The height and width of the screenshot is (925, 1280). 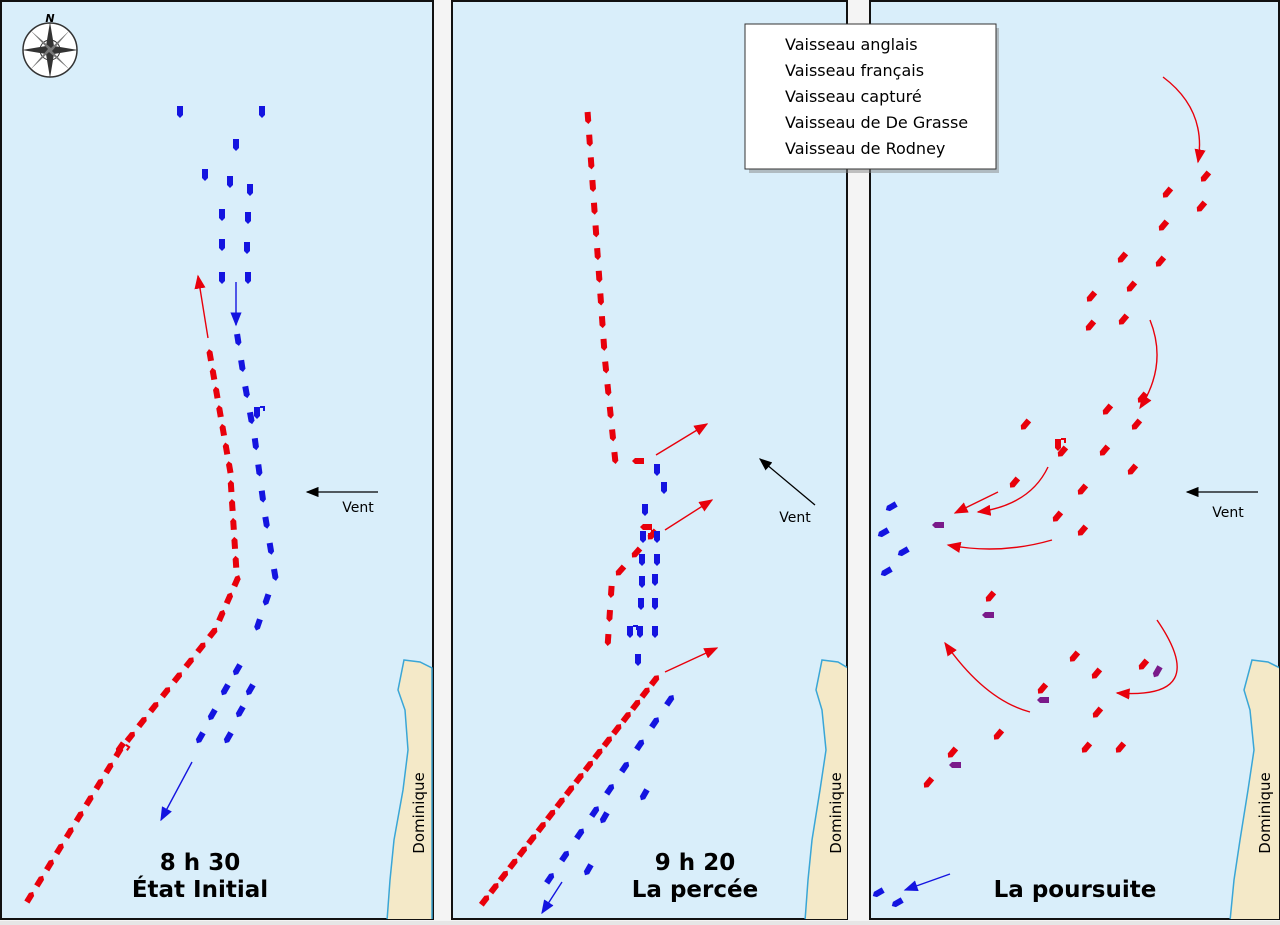 What do you see at coordinates (854, 70) in the screenshot?
I see `legend-label: Vaisseau français` at bounding box center [854, 70].